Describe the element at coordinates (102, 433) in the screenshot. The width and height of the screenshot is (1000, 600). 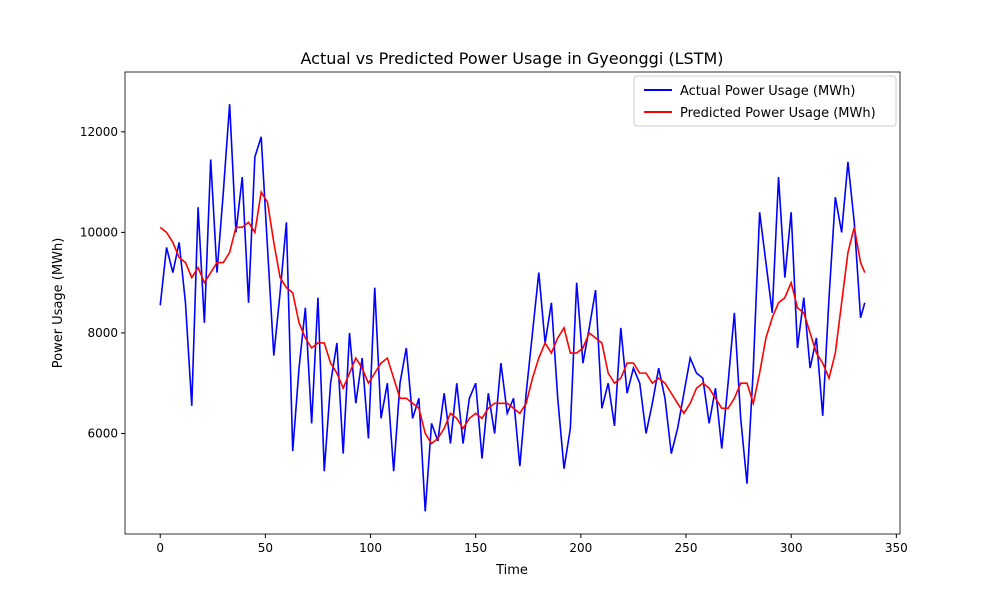
I see `y-tick-label: 6000` at that location.